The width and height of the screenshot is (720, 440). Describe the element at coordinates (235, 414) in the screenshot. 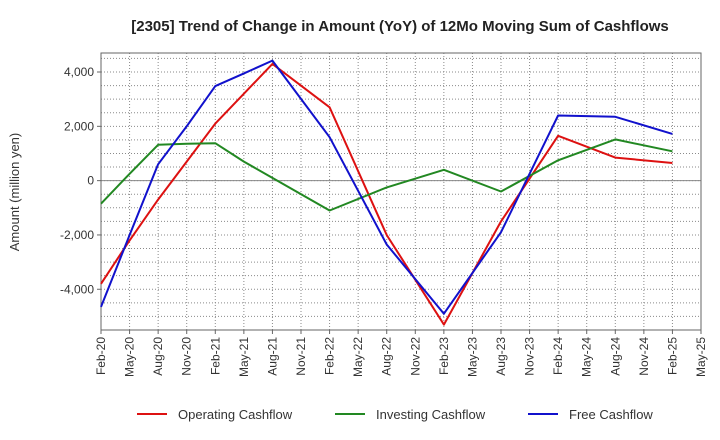

I see `legend-label-1: Operating Cashflow` at that location.